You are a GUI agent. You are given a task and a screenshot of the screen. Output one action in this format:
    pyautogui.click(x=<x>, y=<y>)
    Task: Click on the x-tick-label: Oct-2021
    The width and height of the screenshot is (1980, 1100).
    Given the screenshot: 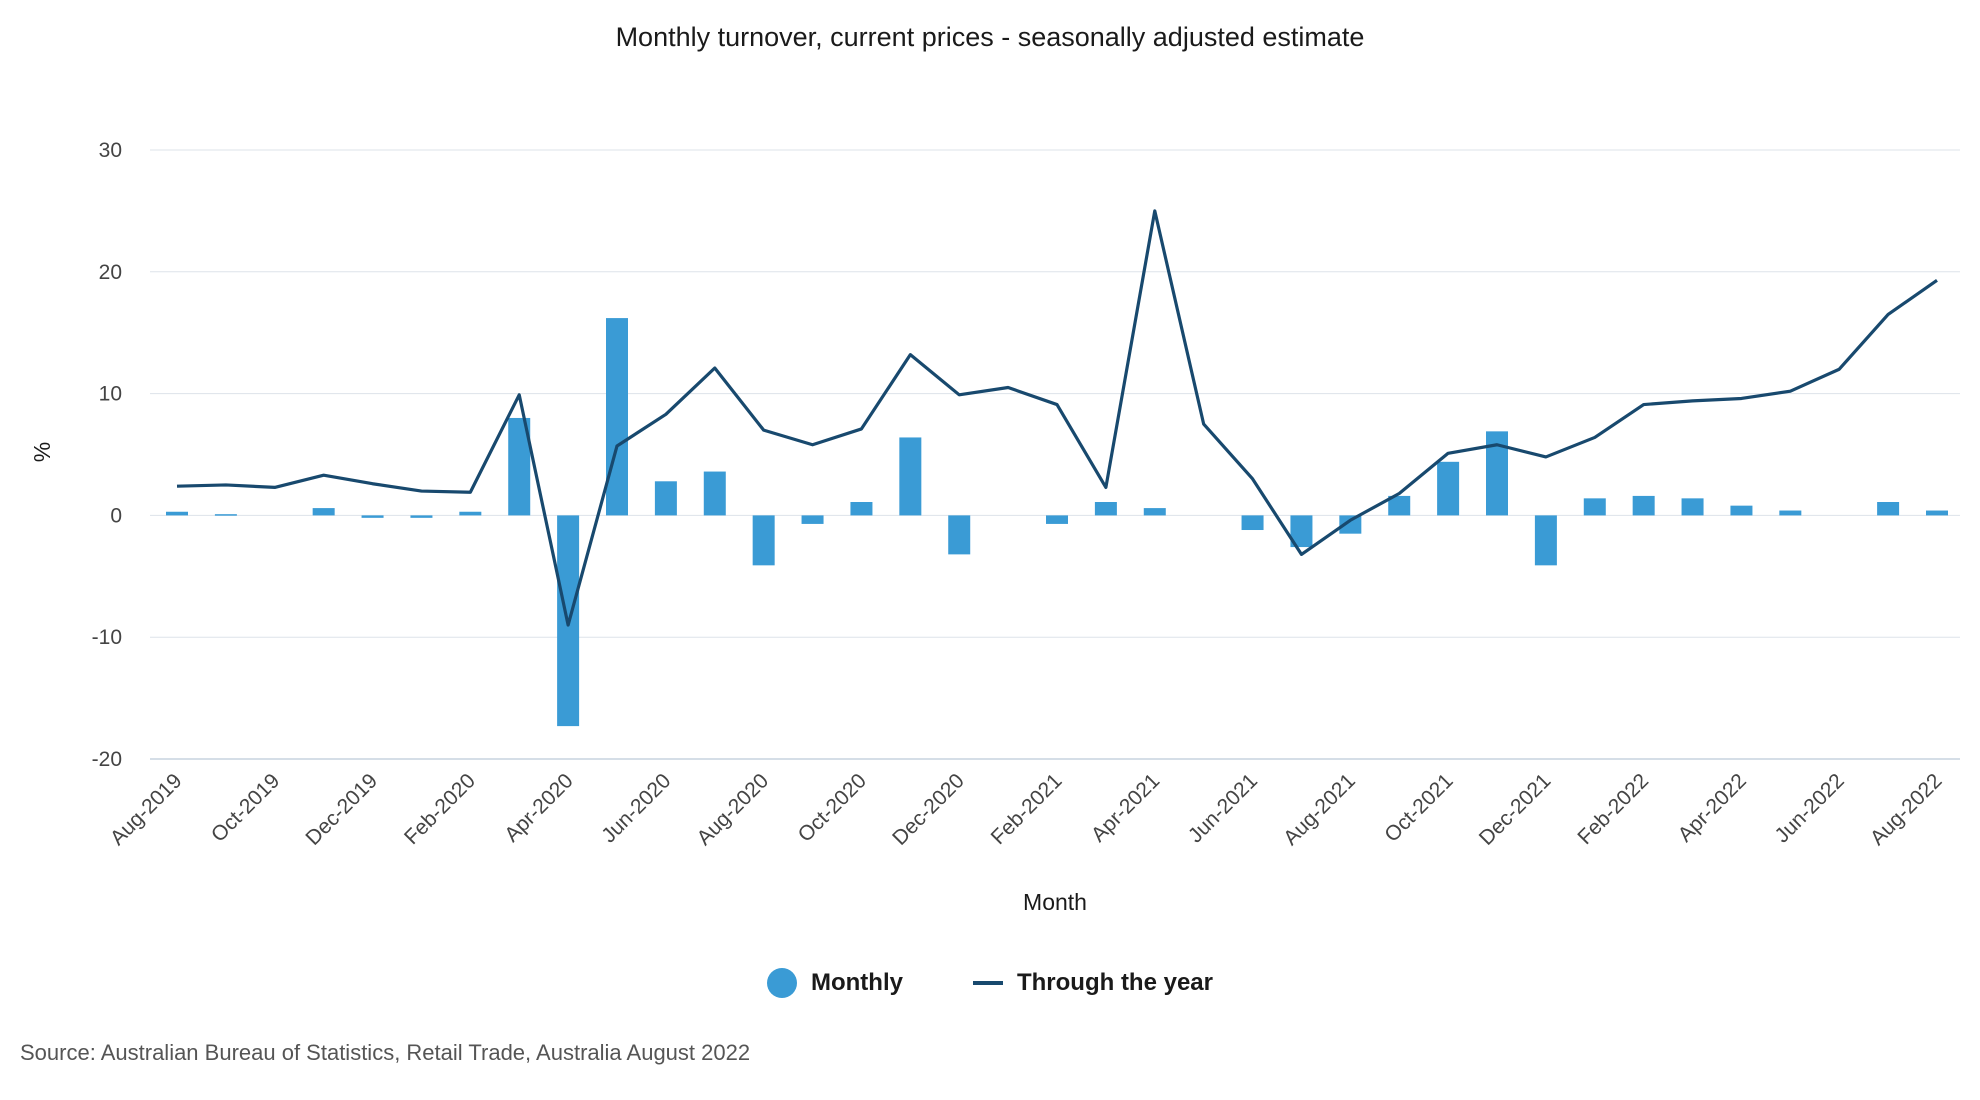 What is the action you would take?
    pyautogui.click(x=1418, y=807)
    